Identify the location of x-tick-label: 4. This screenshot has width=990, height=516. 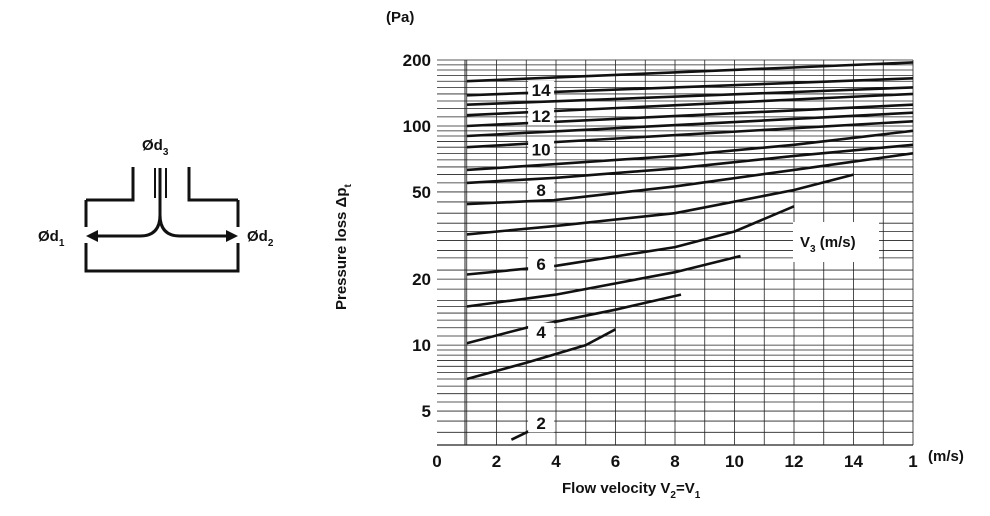
(556, 461).